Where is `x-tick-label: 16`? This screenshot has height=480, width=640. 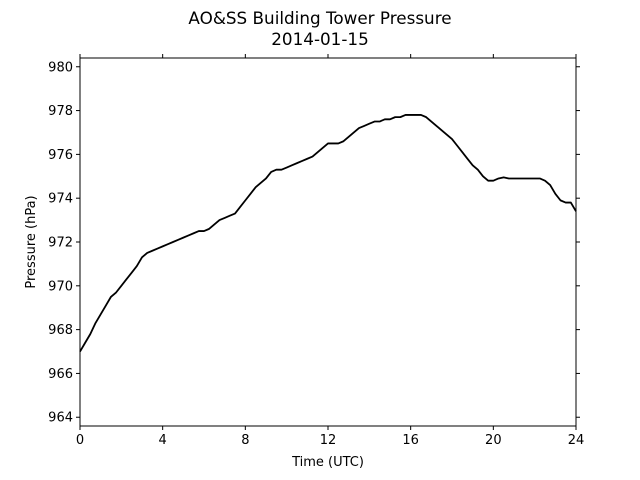 x-tick-label: 16 is located at coordinates (410, 440).